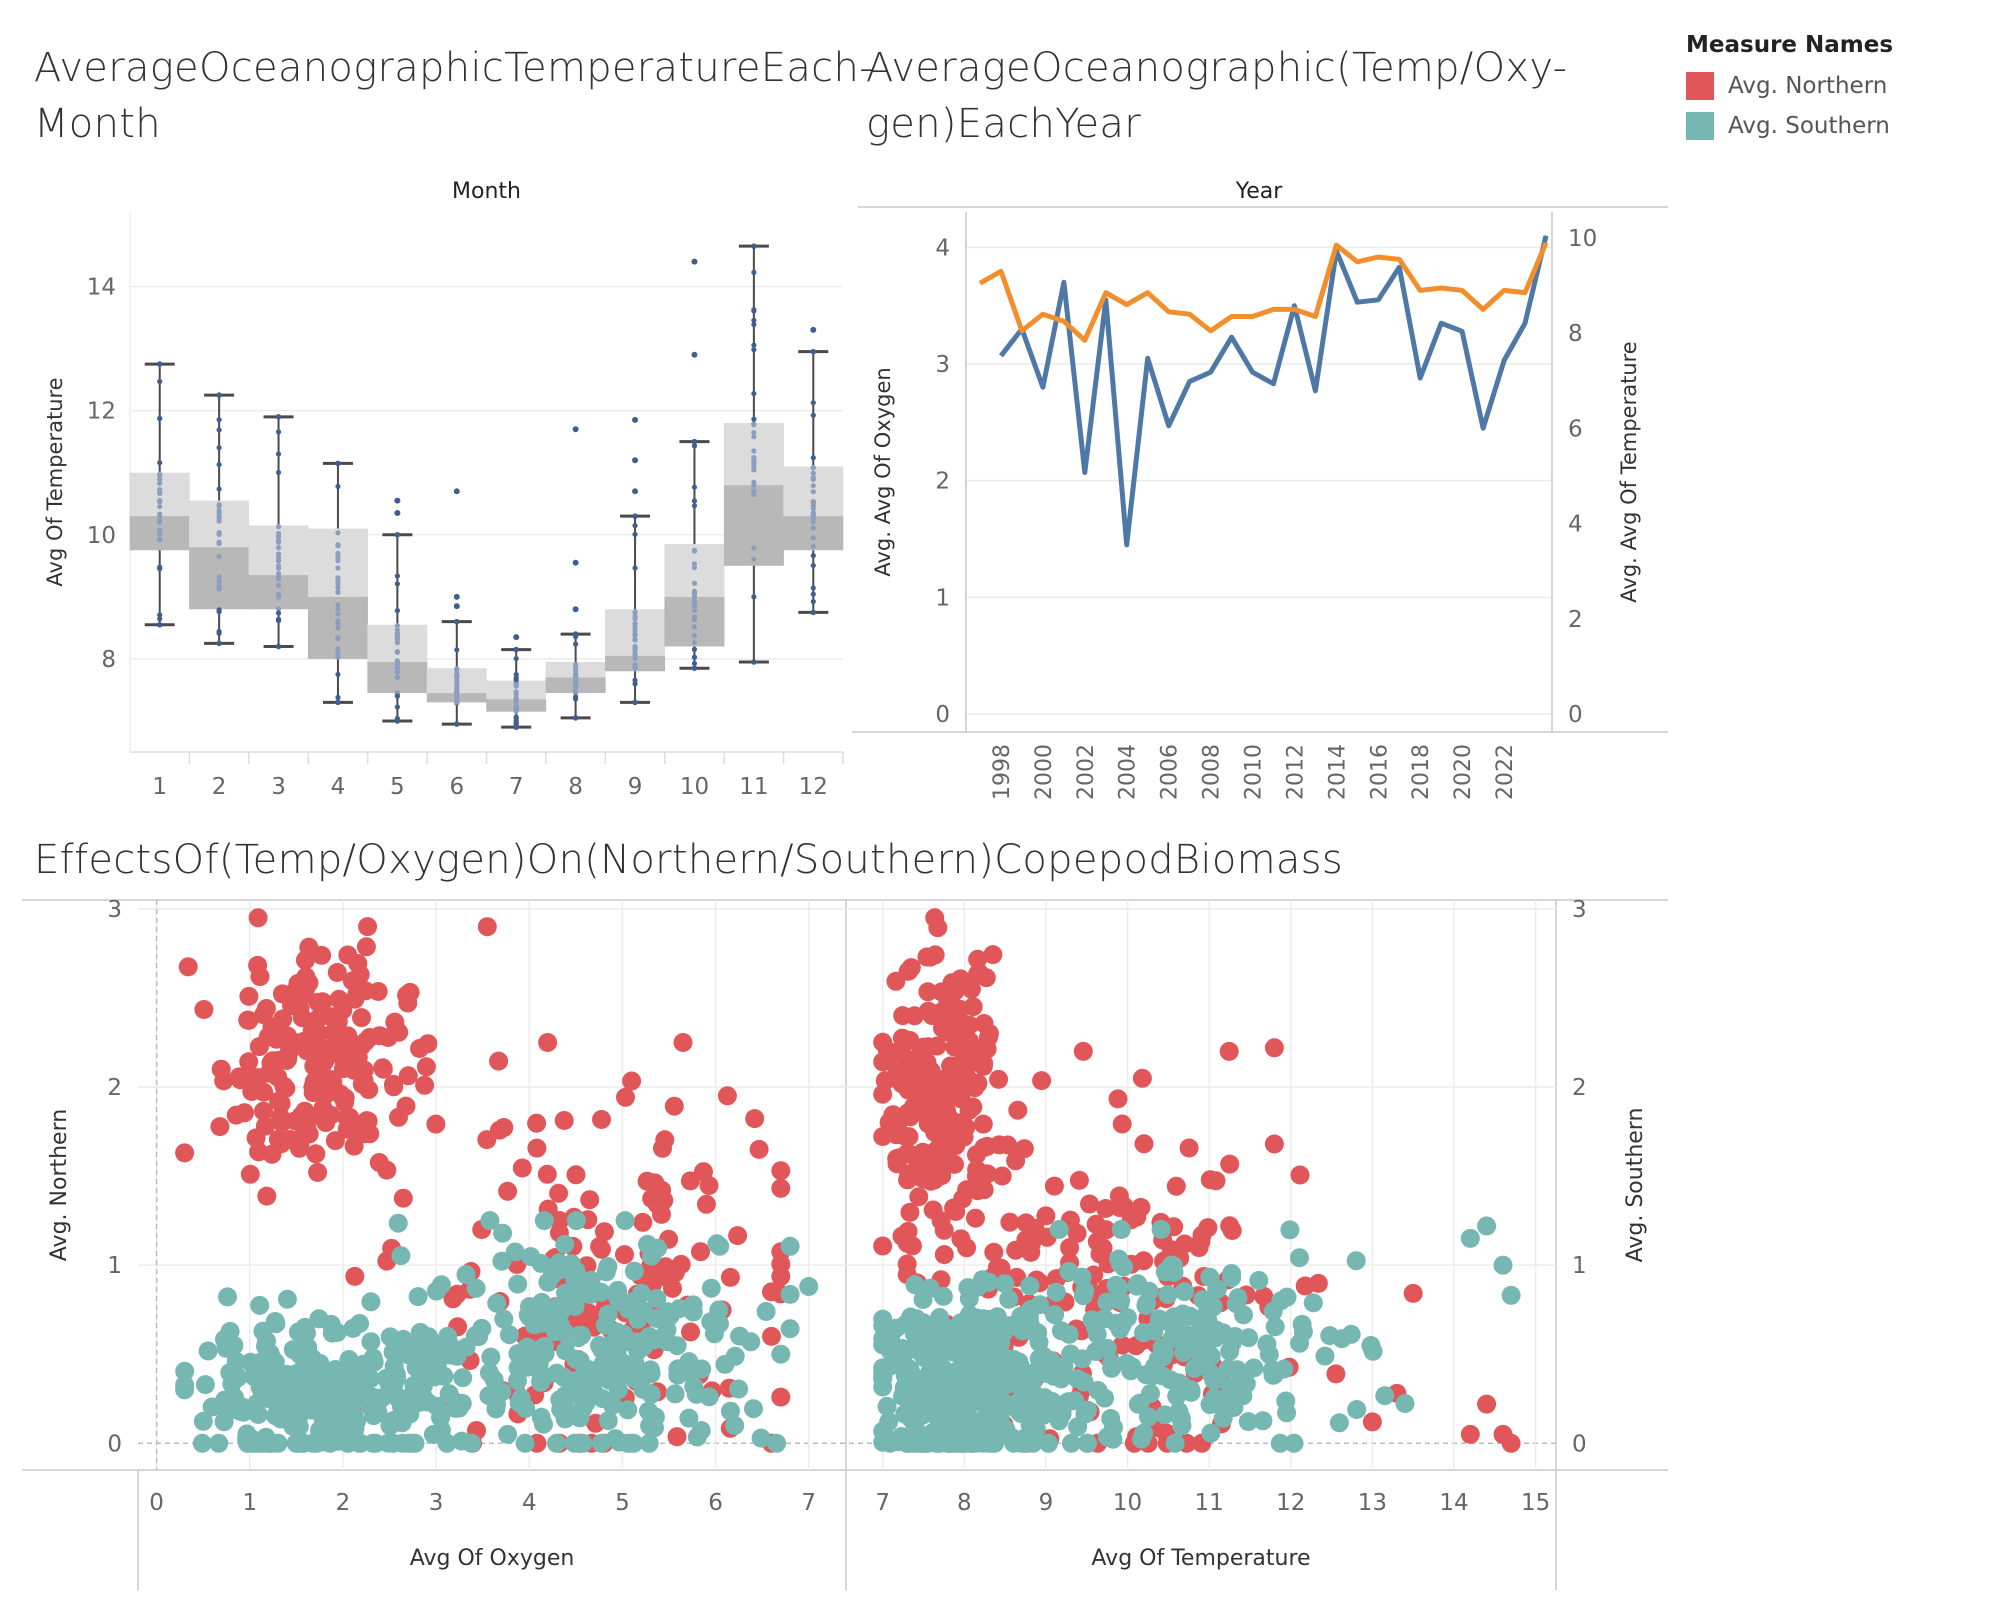  I want to click on line-left-tick-label: 2, so click(942, 482).